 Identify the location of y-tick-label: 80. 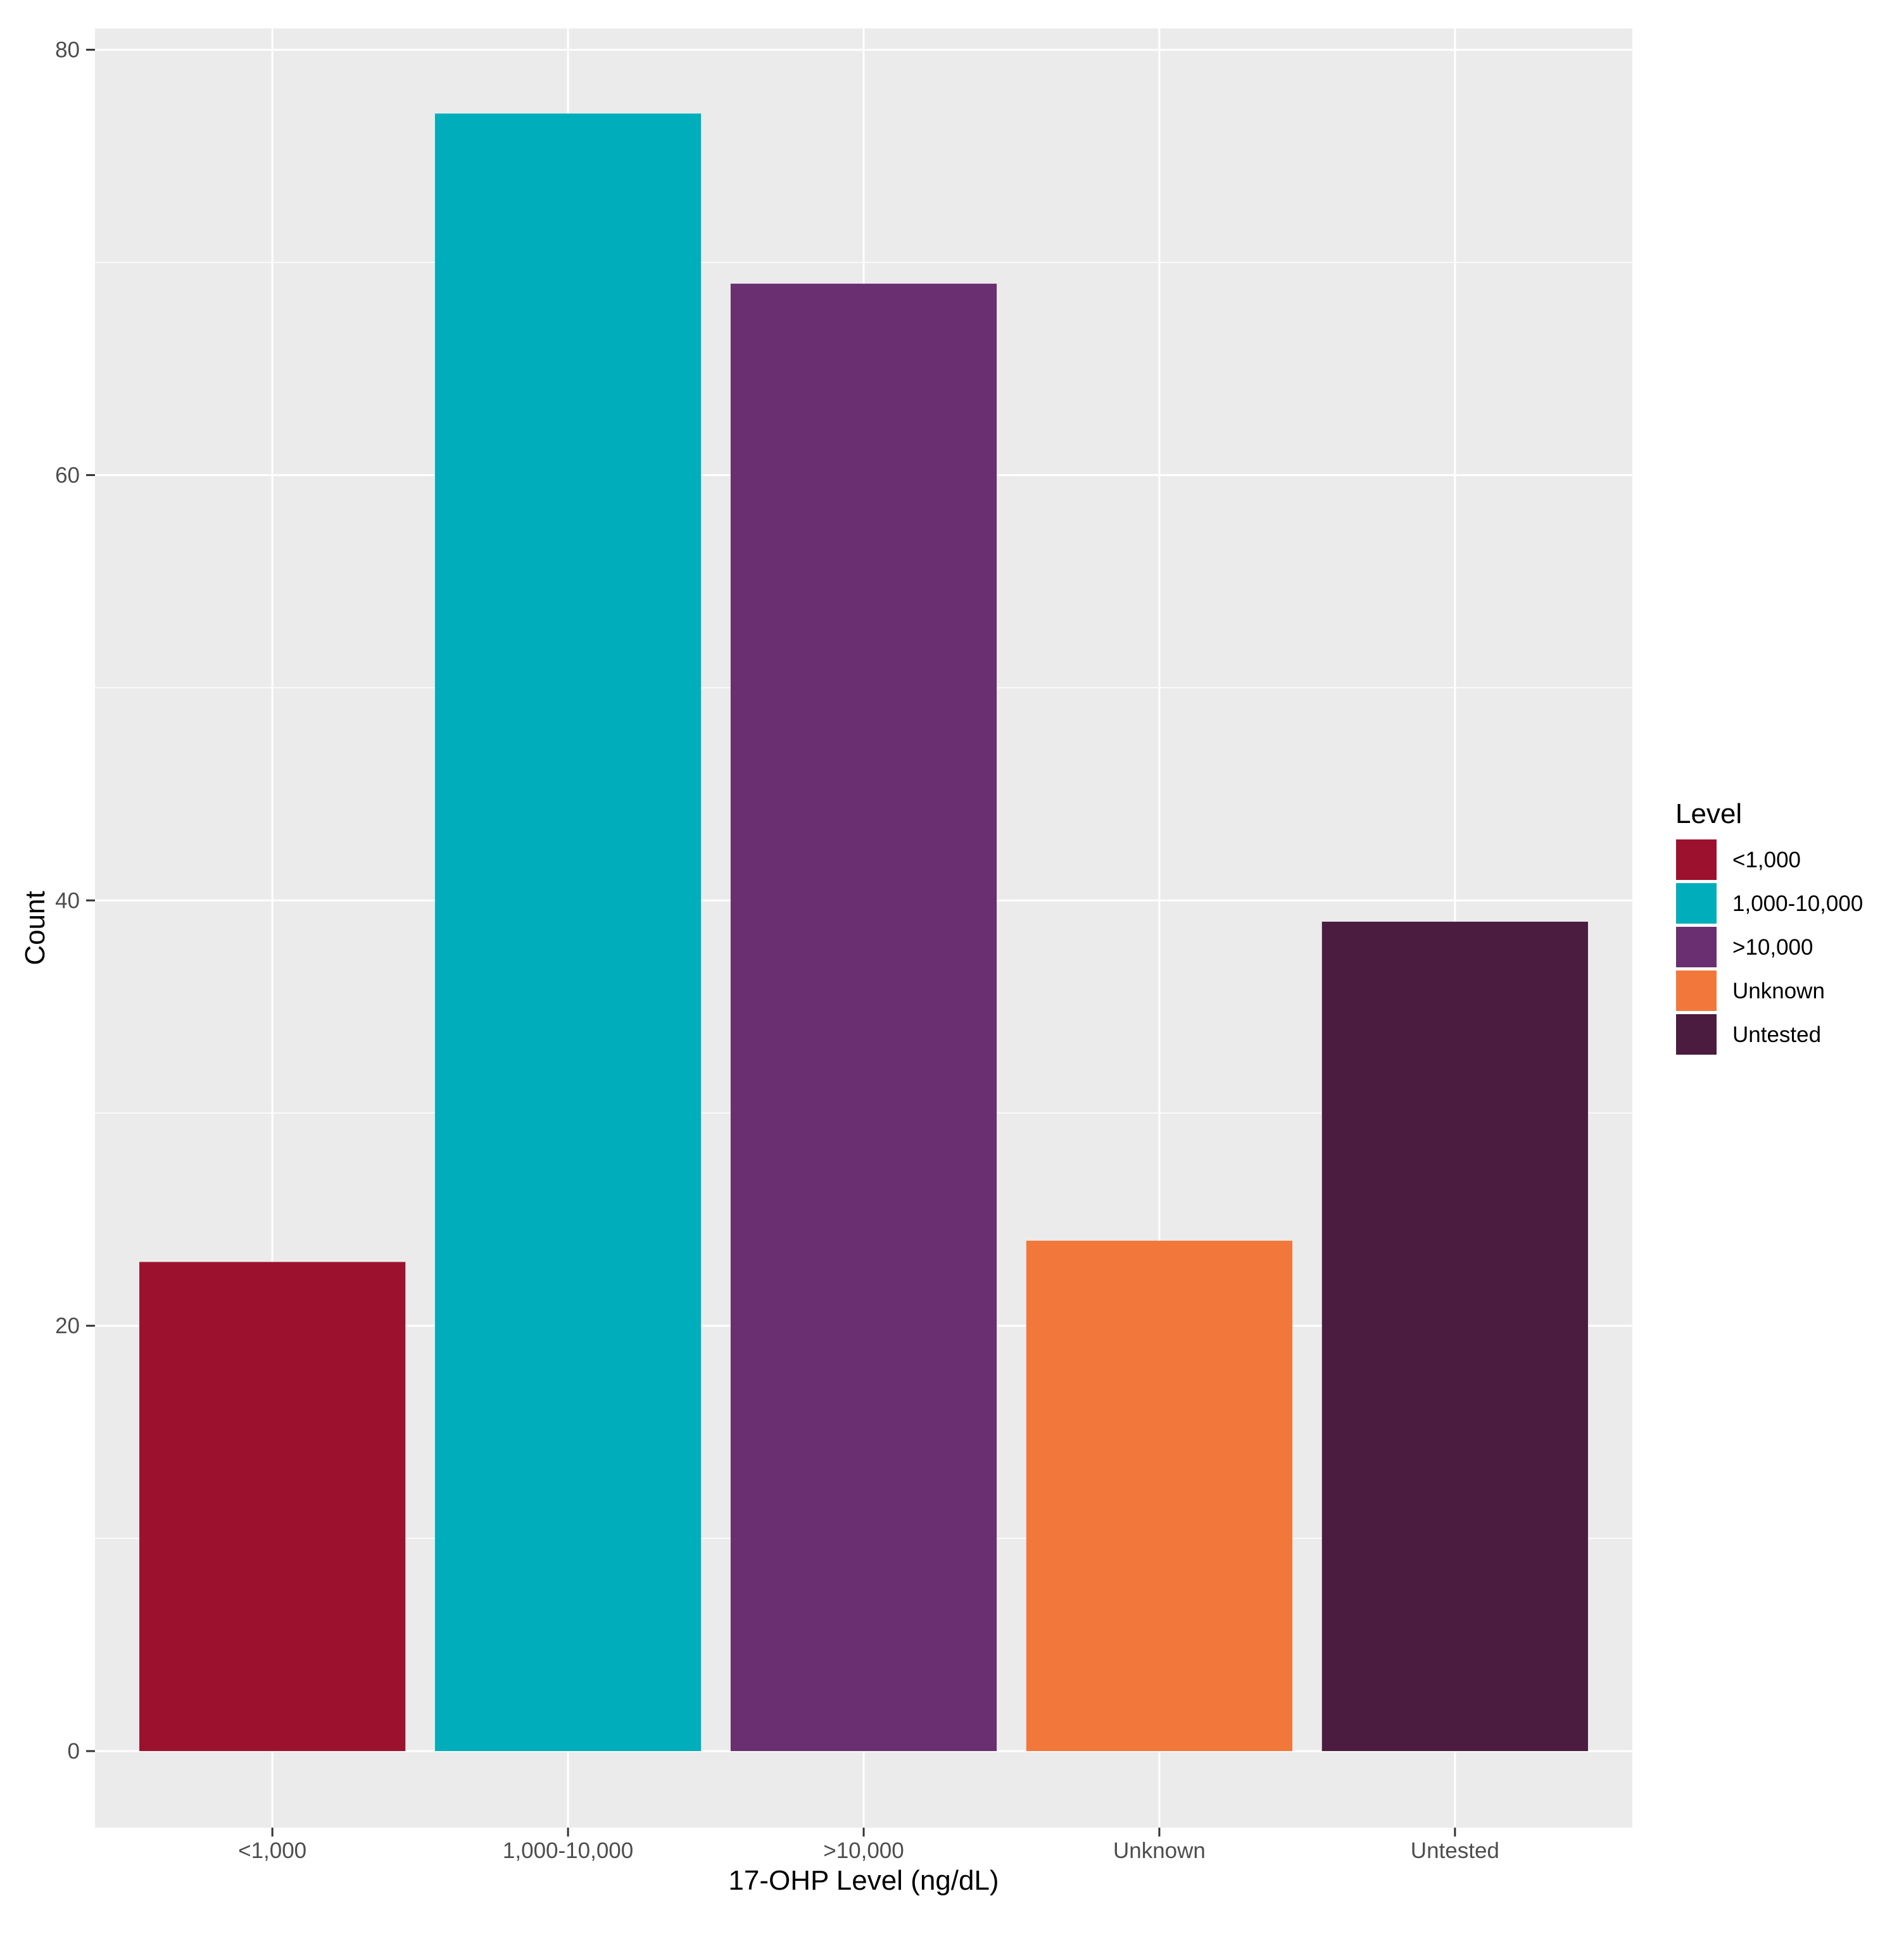
(67, 50).